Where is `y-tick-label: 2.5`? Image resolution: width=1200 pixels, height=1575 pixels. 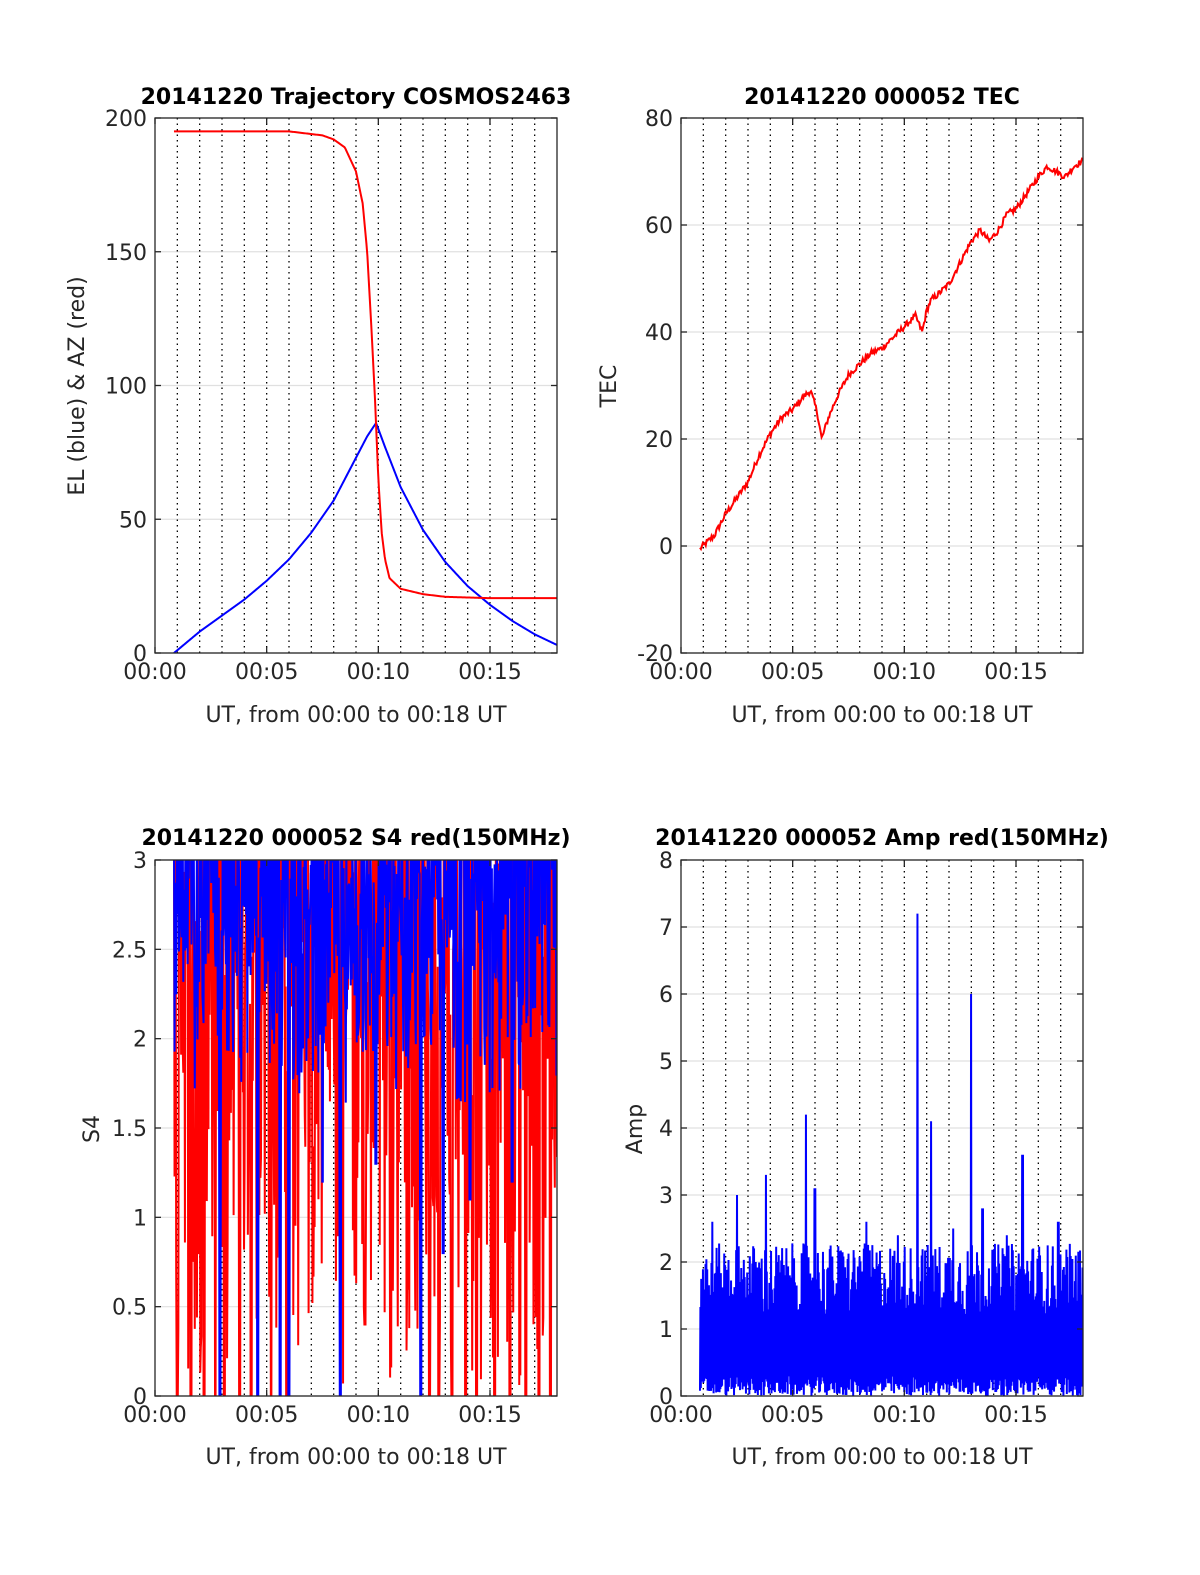
y-tick-label: 2.5 is located at coordinates (129, 950).